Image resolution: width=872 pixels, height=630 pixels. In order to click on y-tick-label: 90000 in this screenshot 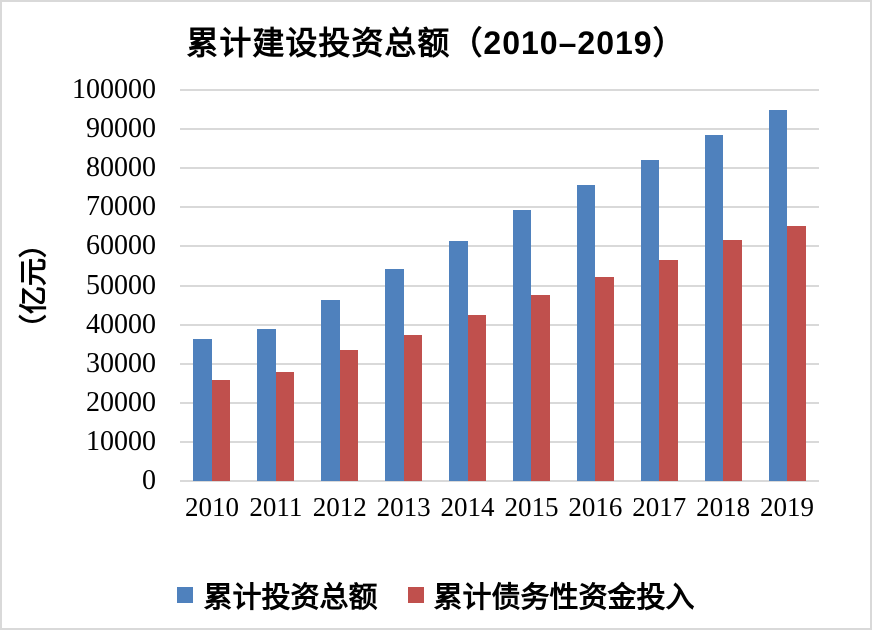, I will do `click(121, 129)`.